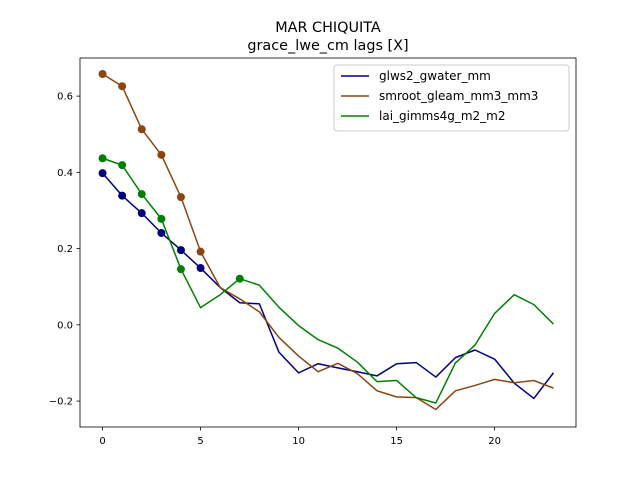 This screenshot has width=640, height=484. I want to click on chart-subtitle: grace_lwe_cm lags [X], so click(327, 46).